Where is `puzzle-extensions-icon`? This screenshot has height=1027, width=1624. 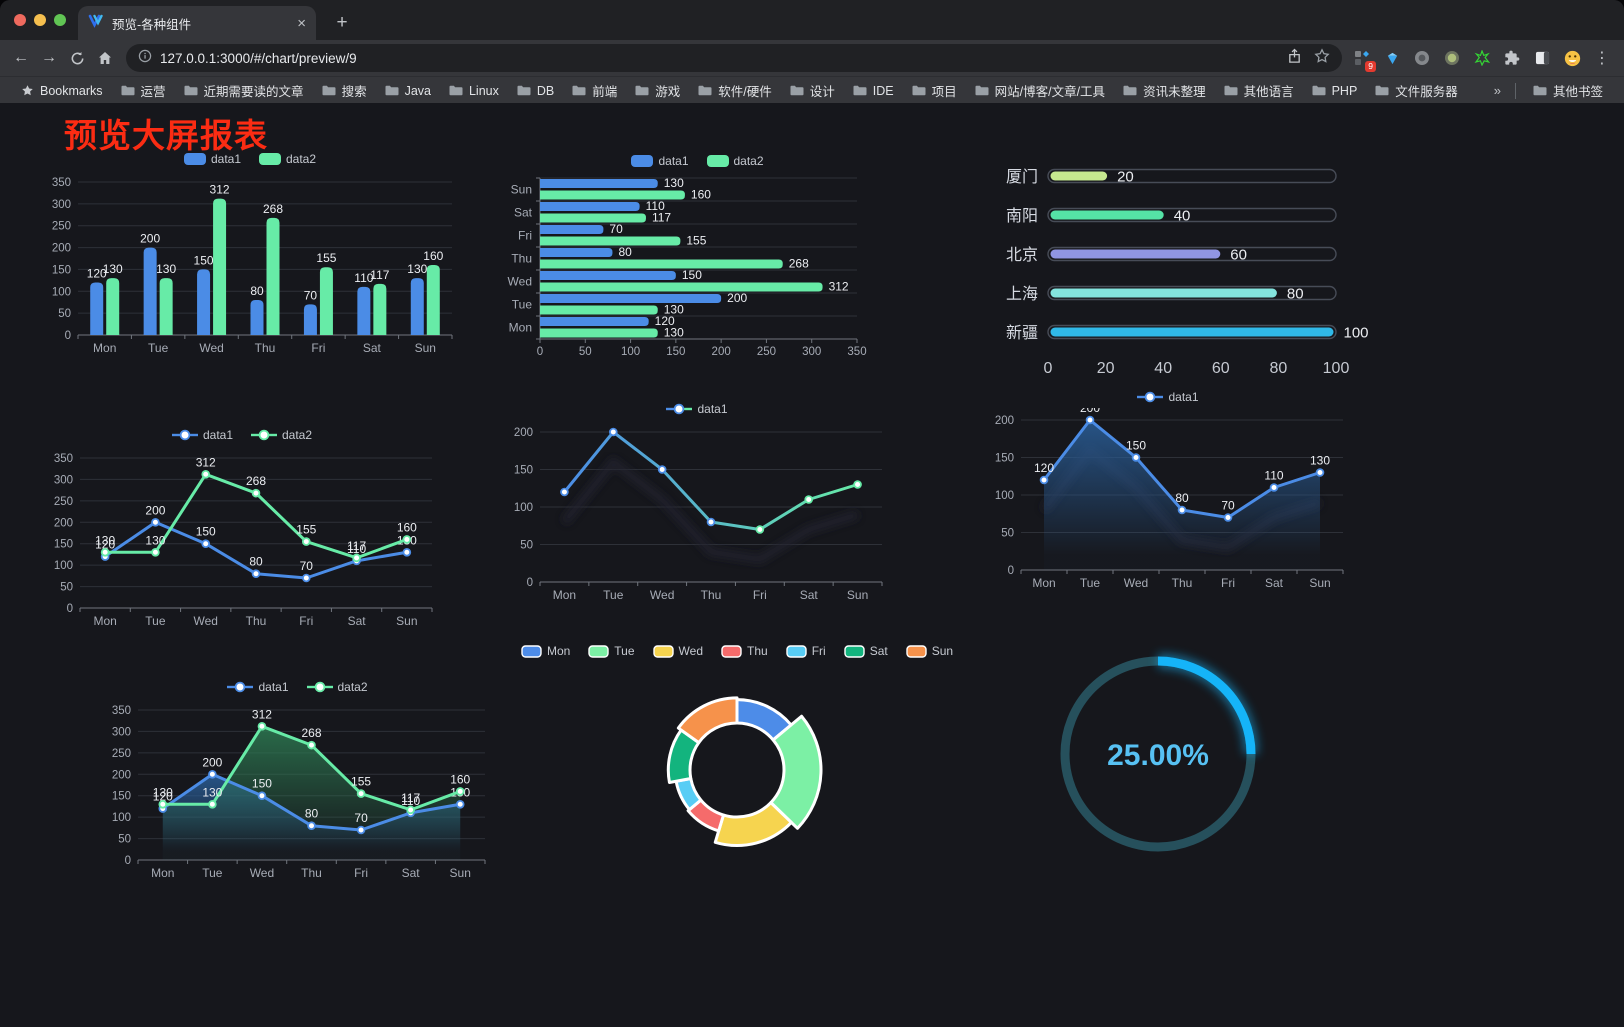 puzzle-extensions-icon is located at coordinates (1512, 58).